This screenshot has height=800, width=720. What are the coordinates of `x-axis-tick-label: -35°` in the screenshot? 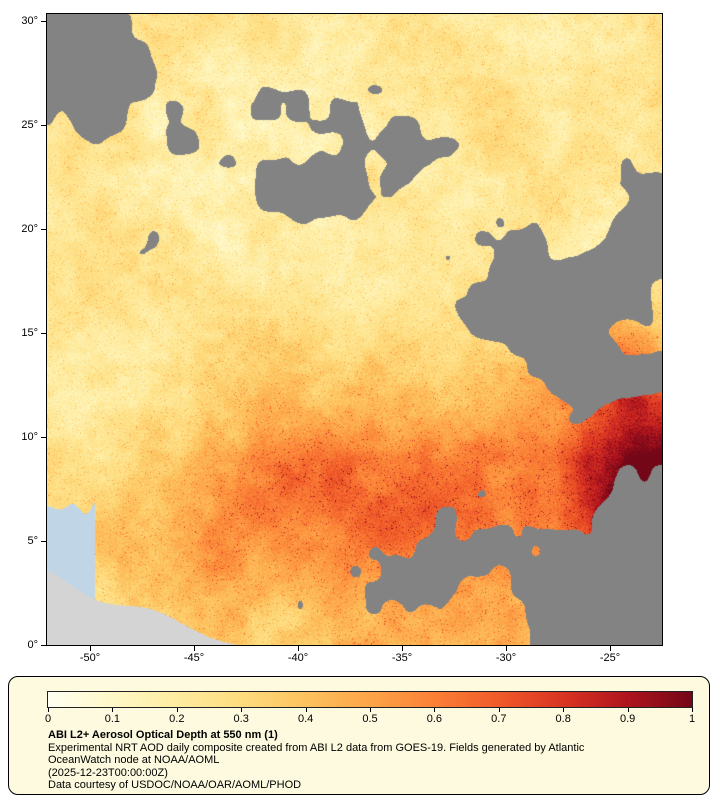 It's located at (402, 658).